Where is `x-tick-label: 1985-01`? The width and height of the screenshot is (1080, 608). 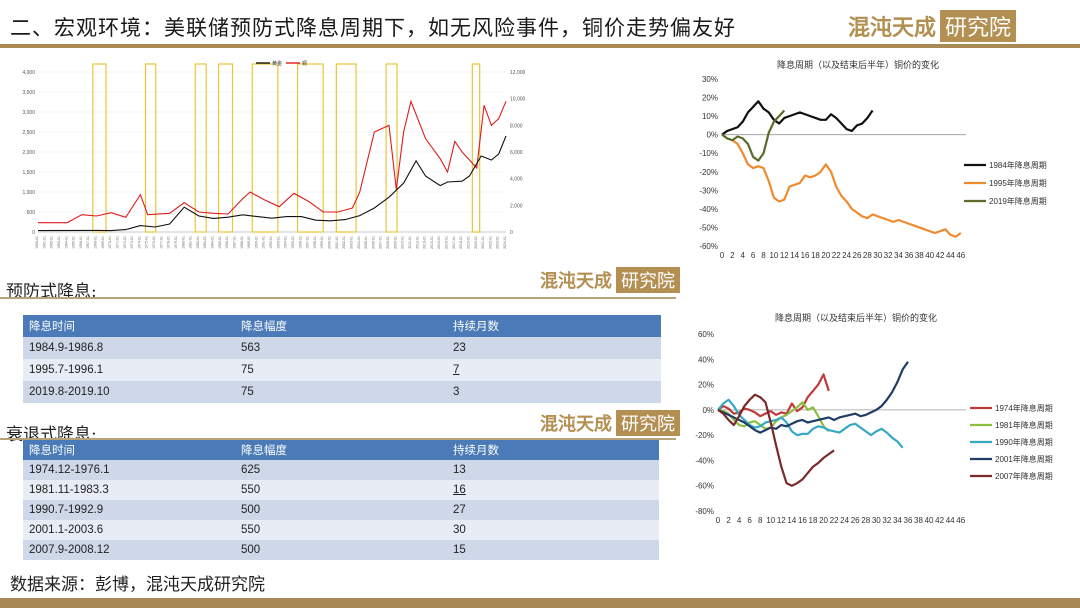 x-tick-label: 1985-01 is located at coordinates (220, 242).